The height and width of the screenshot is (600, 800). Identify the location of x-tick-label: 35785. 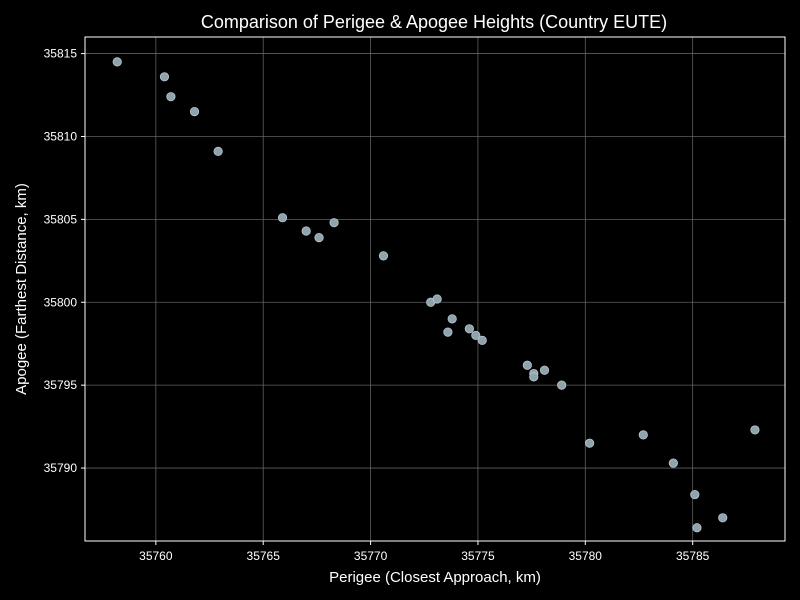
(693, 556).